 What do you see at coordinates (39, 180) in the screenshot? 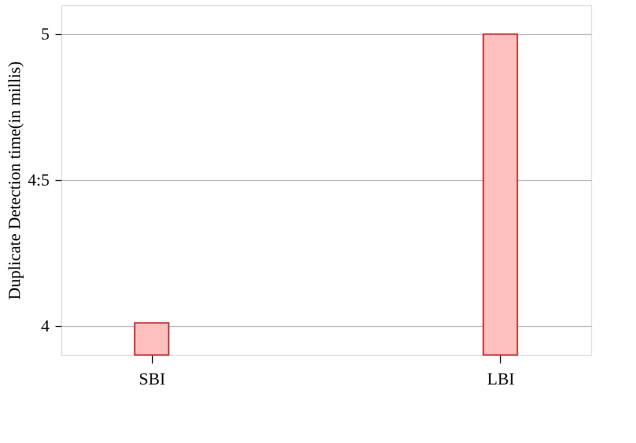
I see `y-tick-label: 4:5` at bounding box center [39, 180].